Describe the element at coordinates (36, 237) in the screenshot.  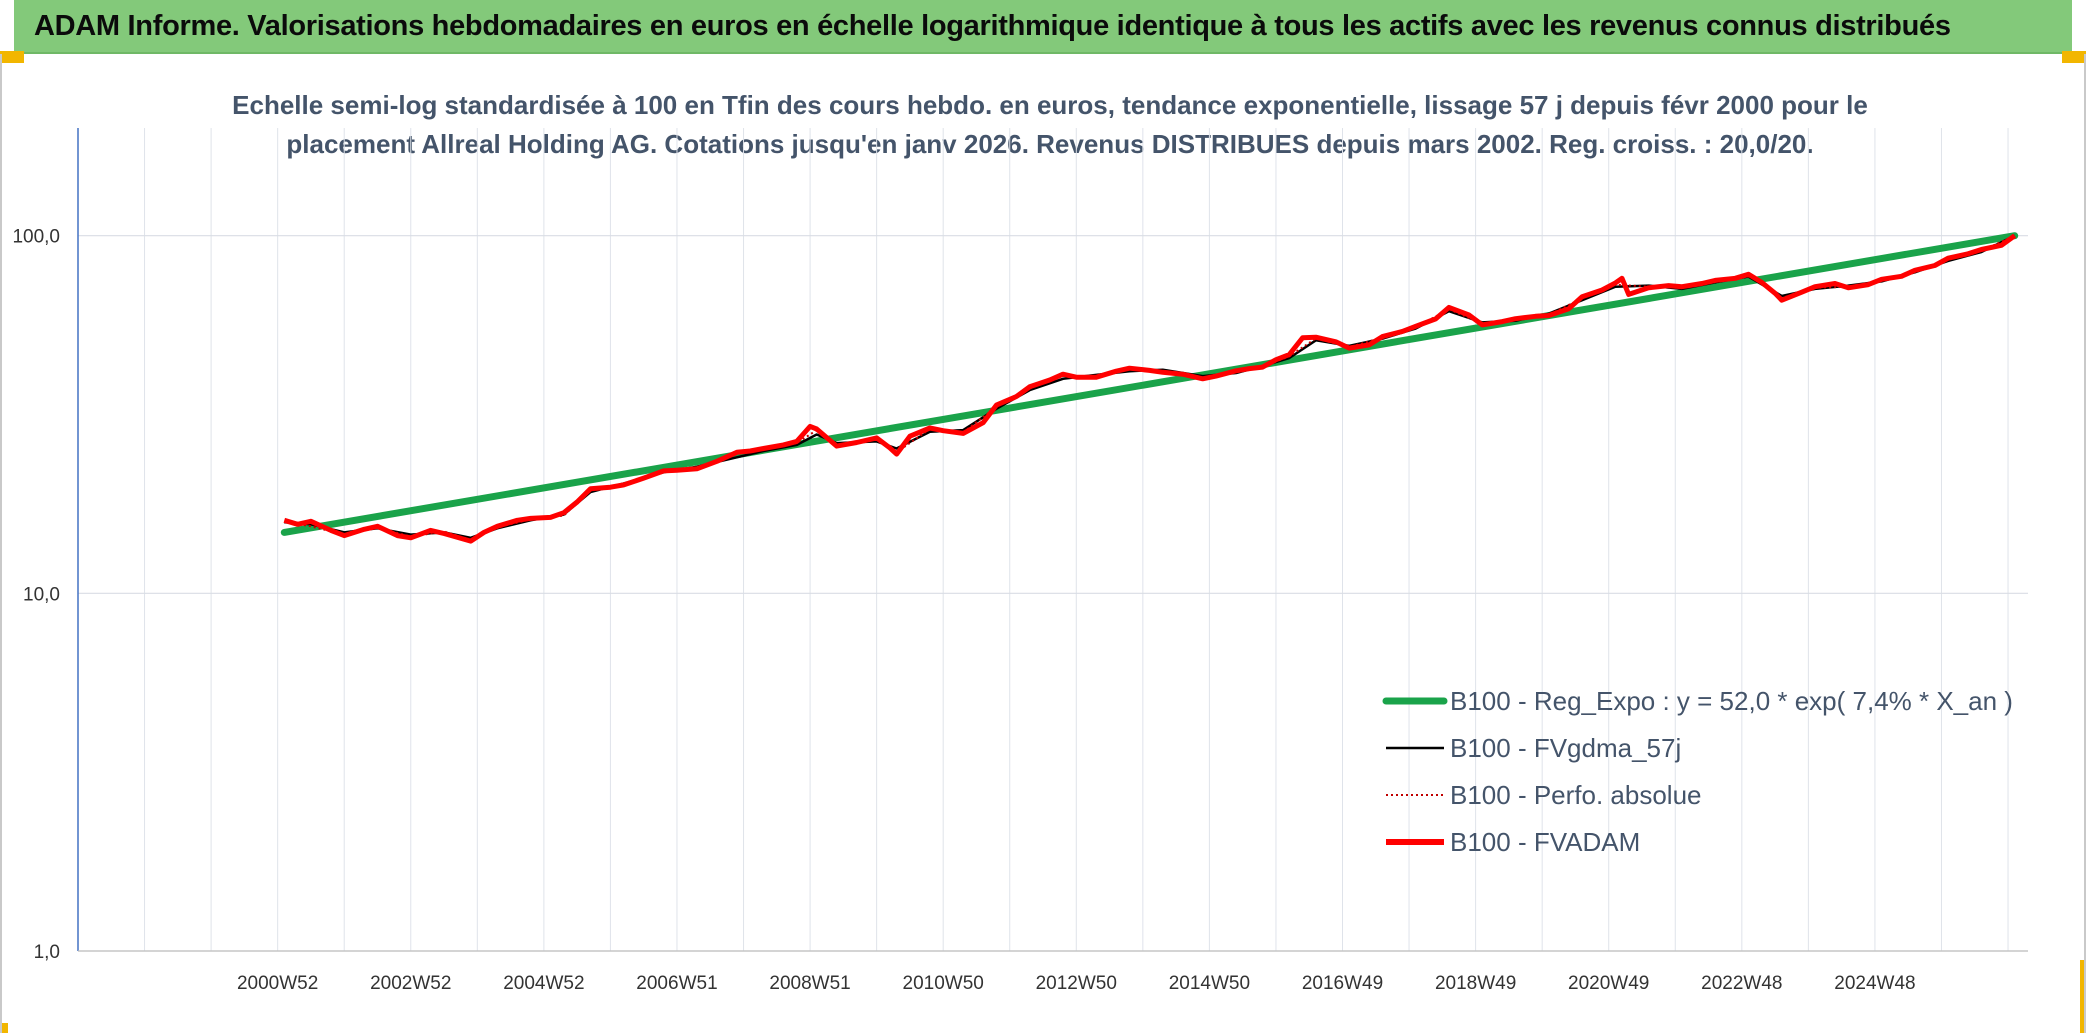
I see `y-tick-label: 100,0` at that location.